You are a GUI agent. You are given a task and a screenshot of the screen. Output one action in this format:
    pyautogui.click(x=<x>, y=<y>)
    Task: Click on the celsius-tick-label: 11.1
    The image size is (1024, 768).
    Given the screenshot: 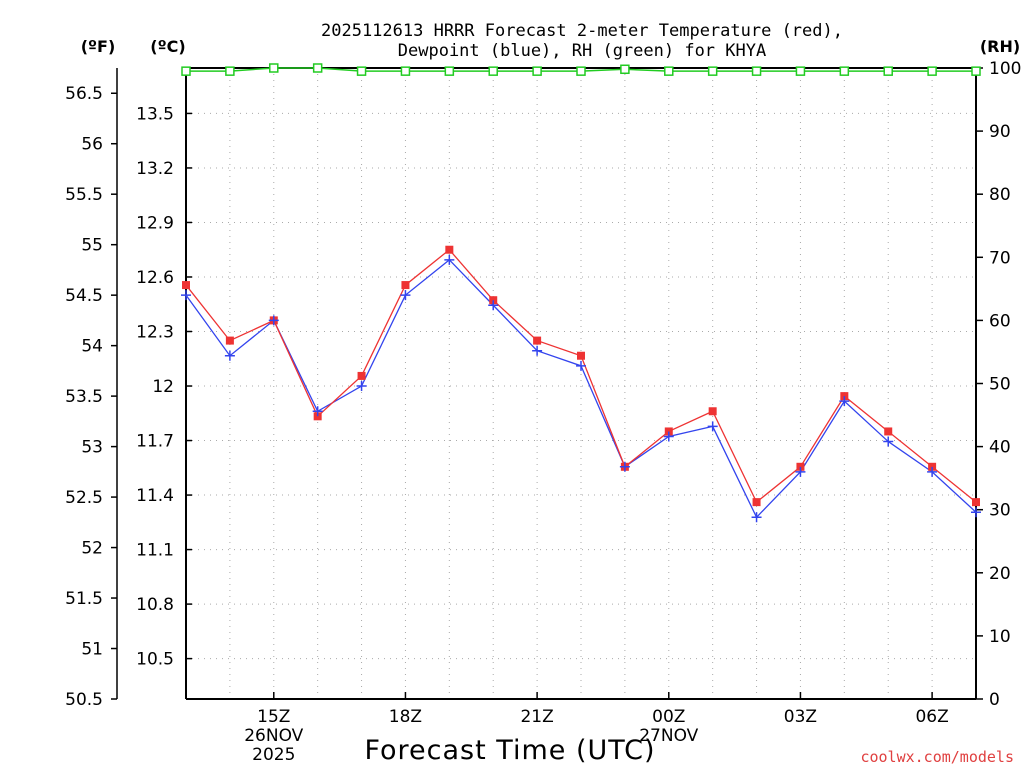 What is the action you would take?
    pyautogui.click(x=155, y=551)
    